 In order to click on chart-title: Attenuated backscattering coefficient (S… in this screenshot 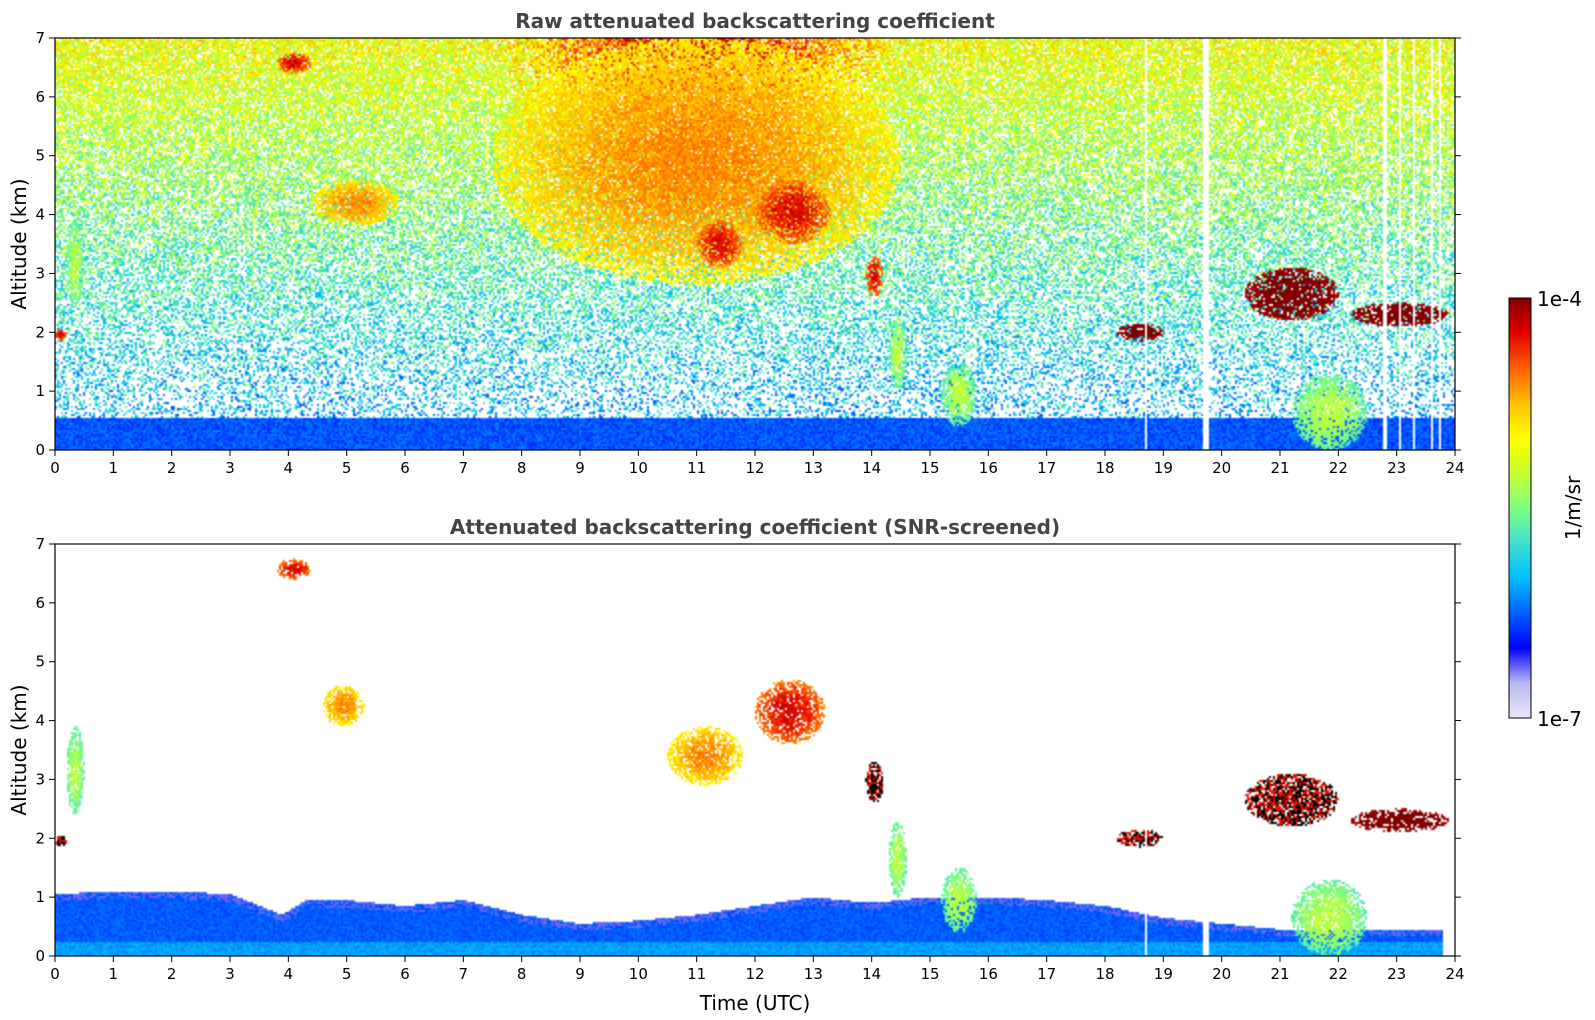, I will do `click(755, 527)`.